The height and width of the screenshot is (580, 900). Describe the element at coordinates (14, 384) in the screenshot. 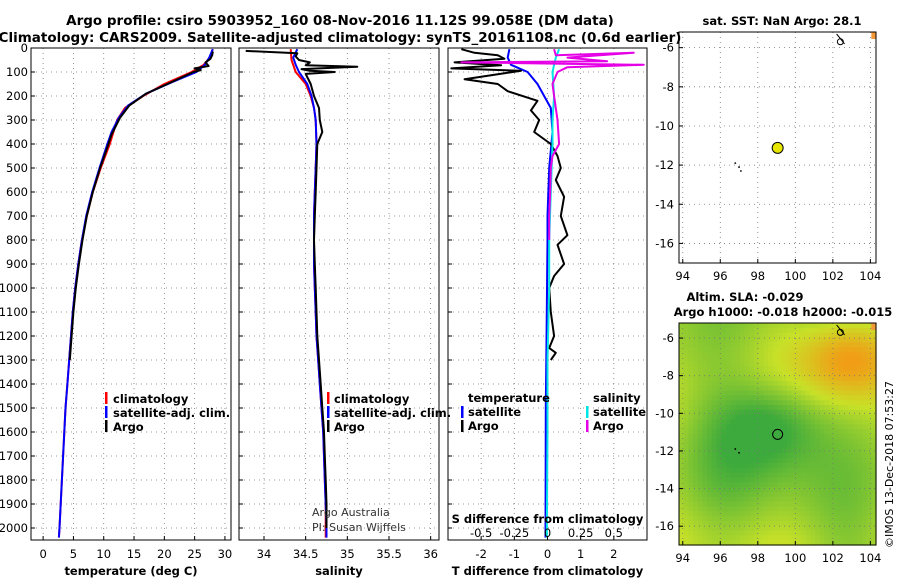

I see `y-tick-label: 1400` at that location.